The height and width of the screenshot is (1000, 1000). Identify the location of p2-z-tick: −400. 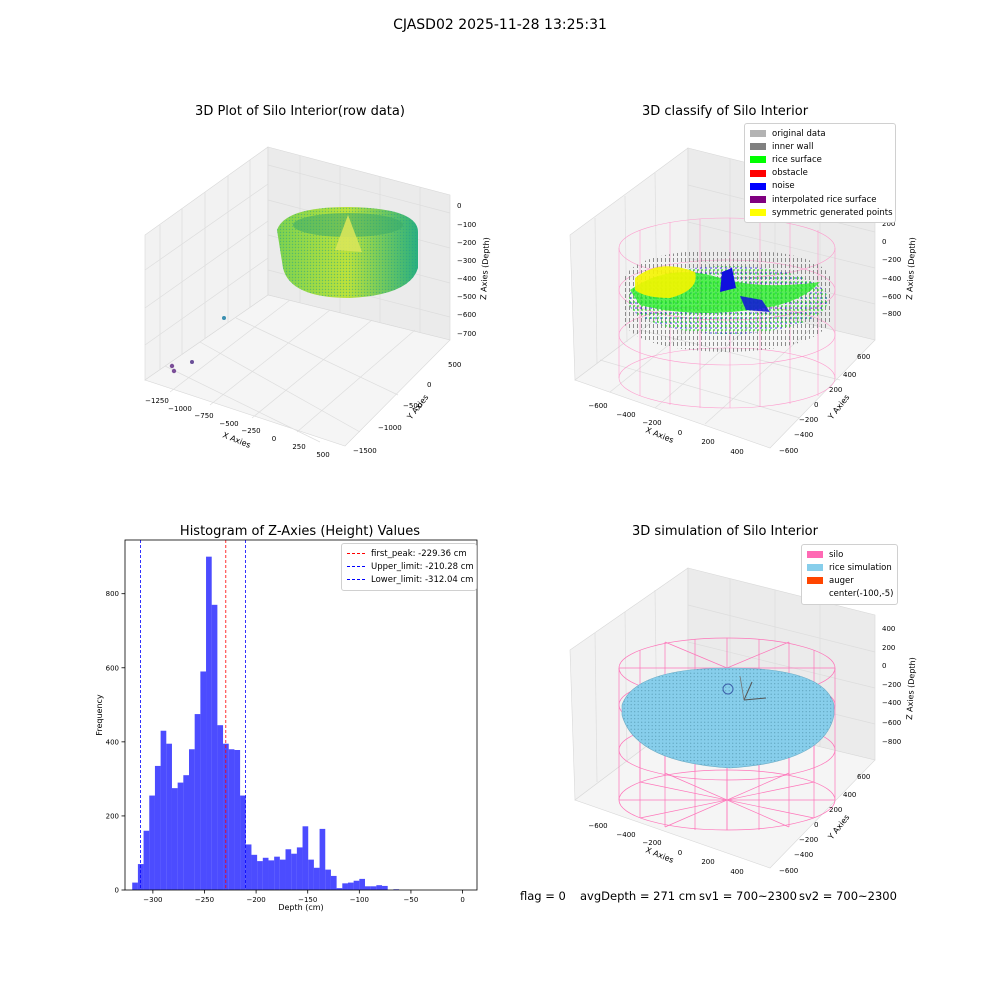
(891, 279).